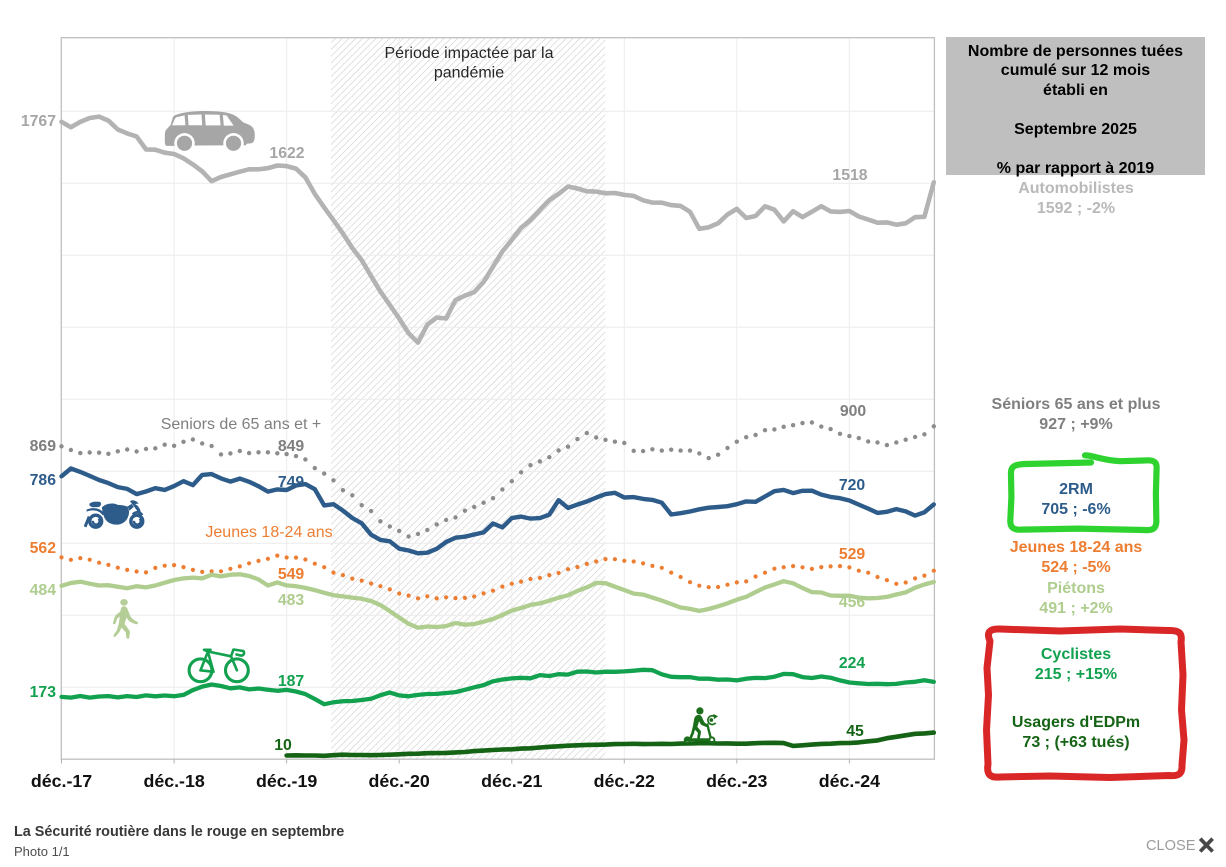 This screenshot has height=867, width=1226. I want to click on svg-text: Jeunes 18-24 ans, so click(268, 532).